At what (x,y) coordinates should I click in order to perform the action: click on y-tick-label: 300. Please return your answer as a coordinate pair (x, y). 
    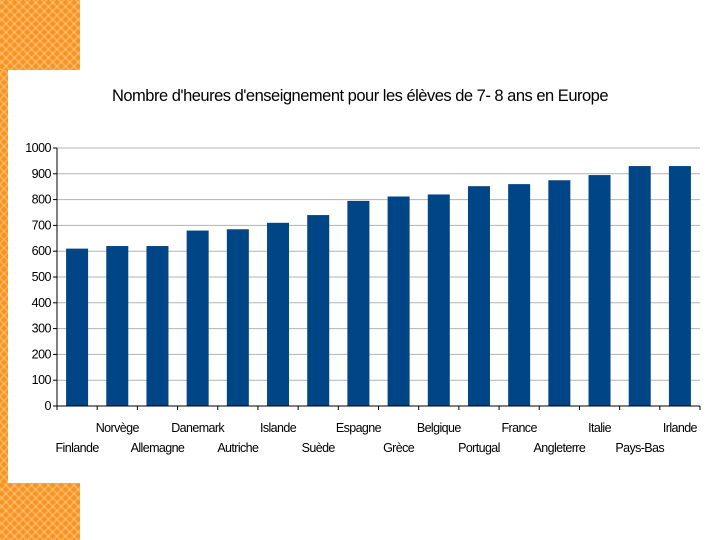
    Looking at the image, I should click on (42, 329).